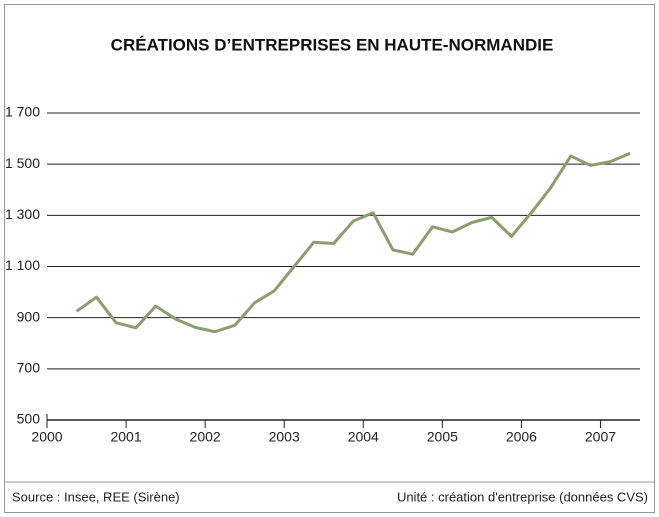 This screenshot has height=517, width=659. What do you see at coordinates (125, 437) in the screenshot?
I see `x-tick-label: 2001` at bounding box center [125, 437].